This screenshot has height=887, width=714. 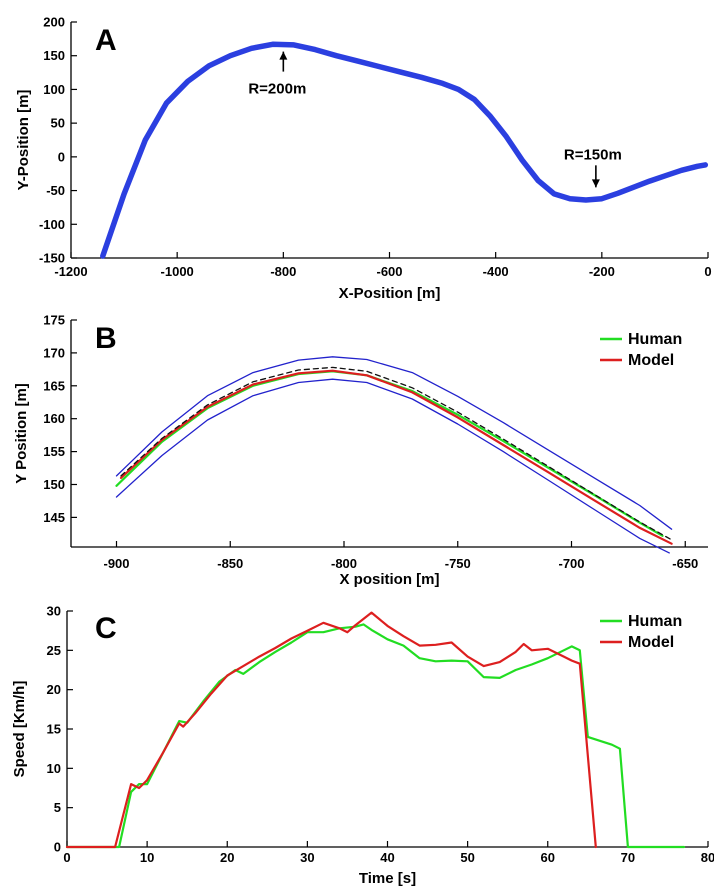 I want to click on x-tick-label: 80, so click(x=707, y=857).